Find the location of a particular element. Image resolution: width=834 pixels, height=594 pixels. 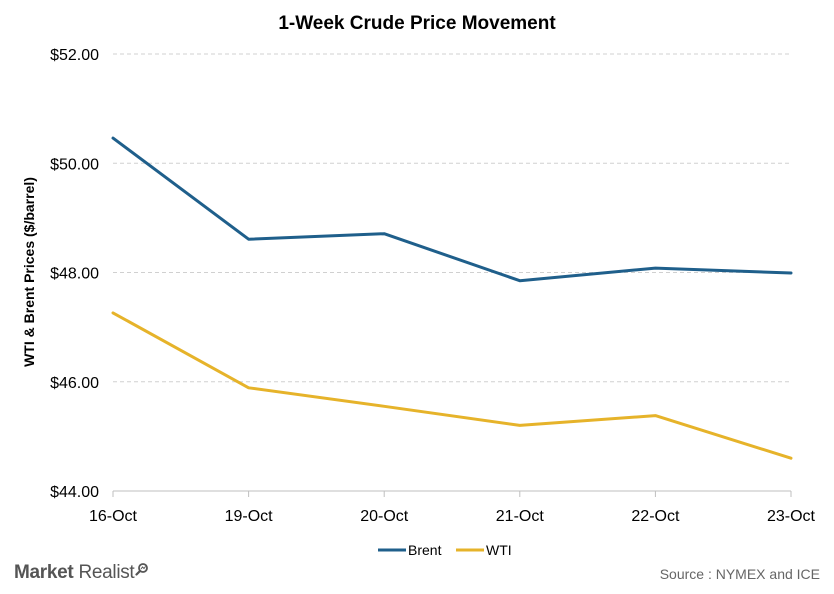

brand-word-realist: Realist is located at coordinates (106, 572).